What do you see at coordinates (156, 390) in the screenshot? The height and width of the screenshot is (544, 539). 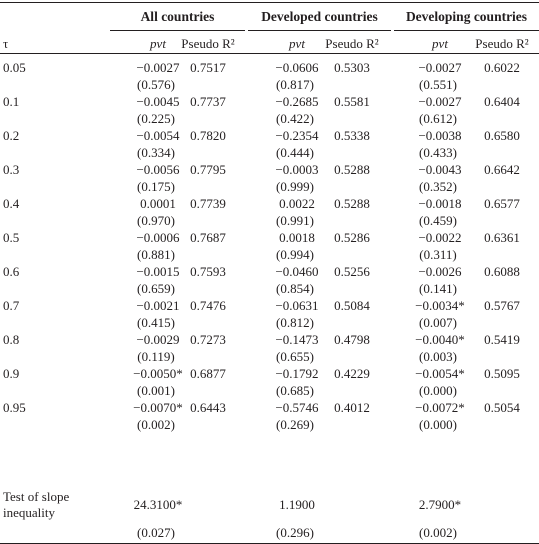 I see `p-value: (0.001)` at bounding box center [156, 390].